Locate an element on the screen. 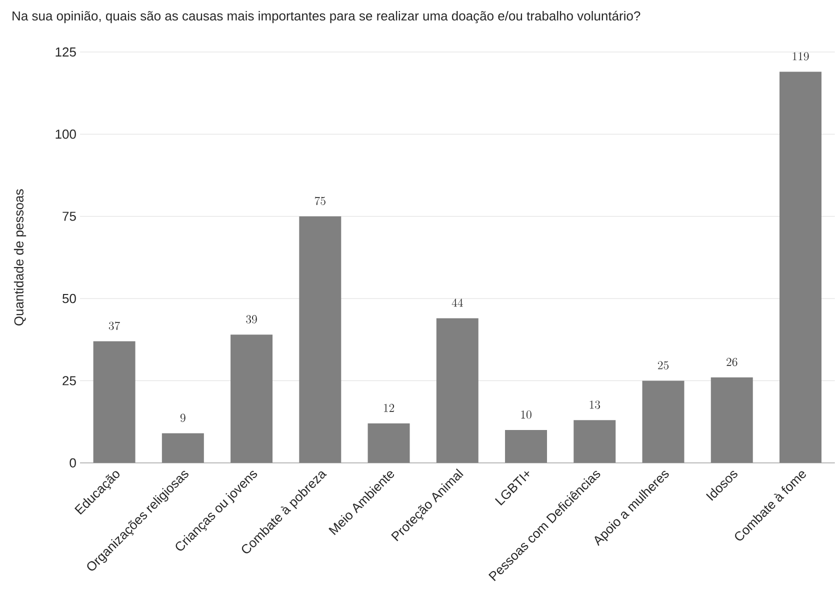  data-label: 75 is located at coordinates (320, 201).